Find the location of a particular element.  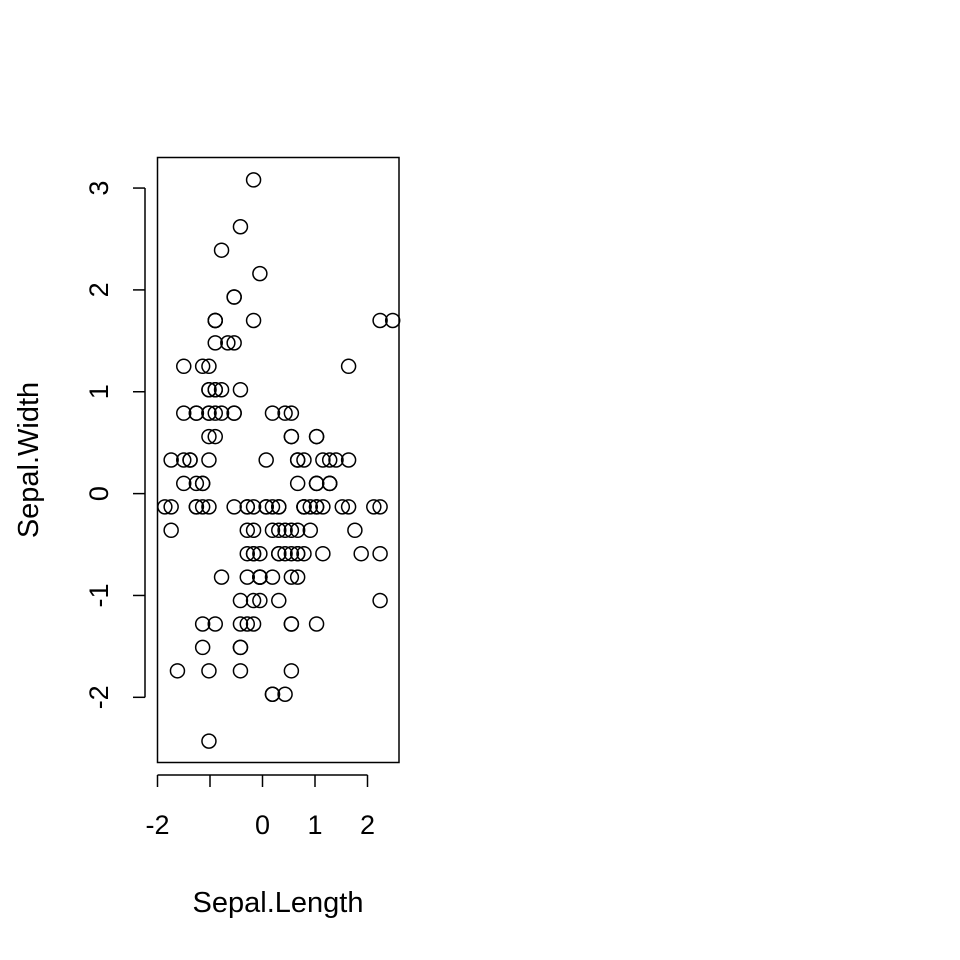

y-axis-label: Sepal.Width is located at coordinates (29, 460).